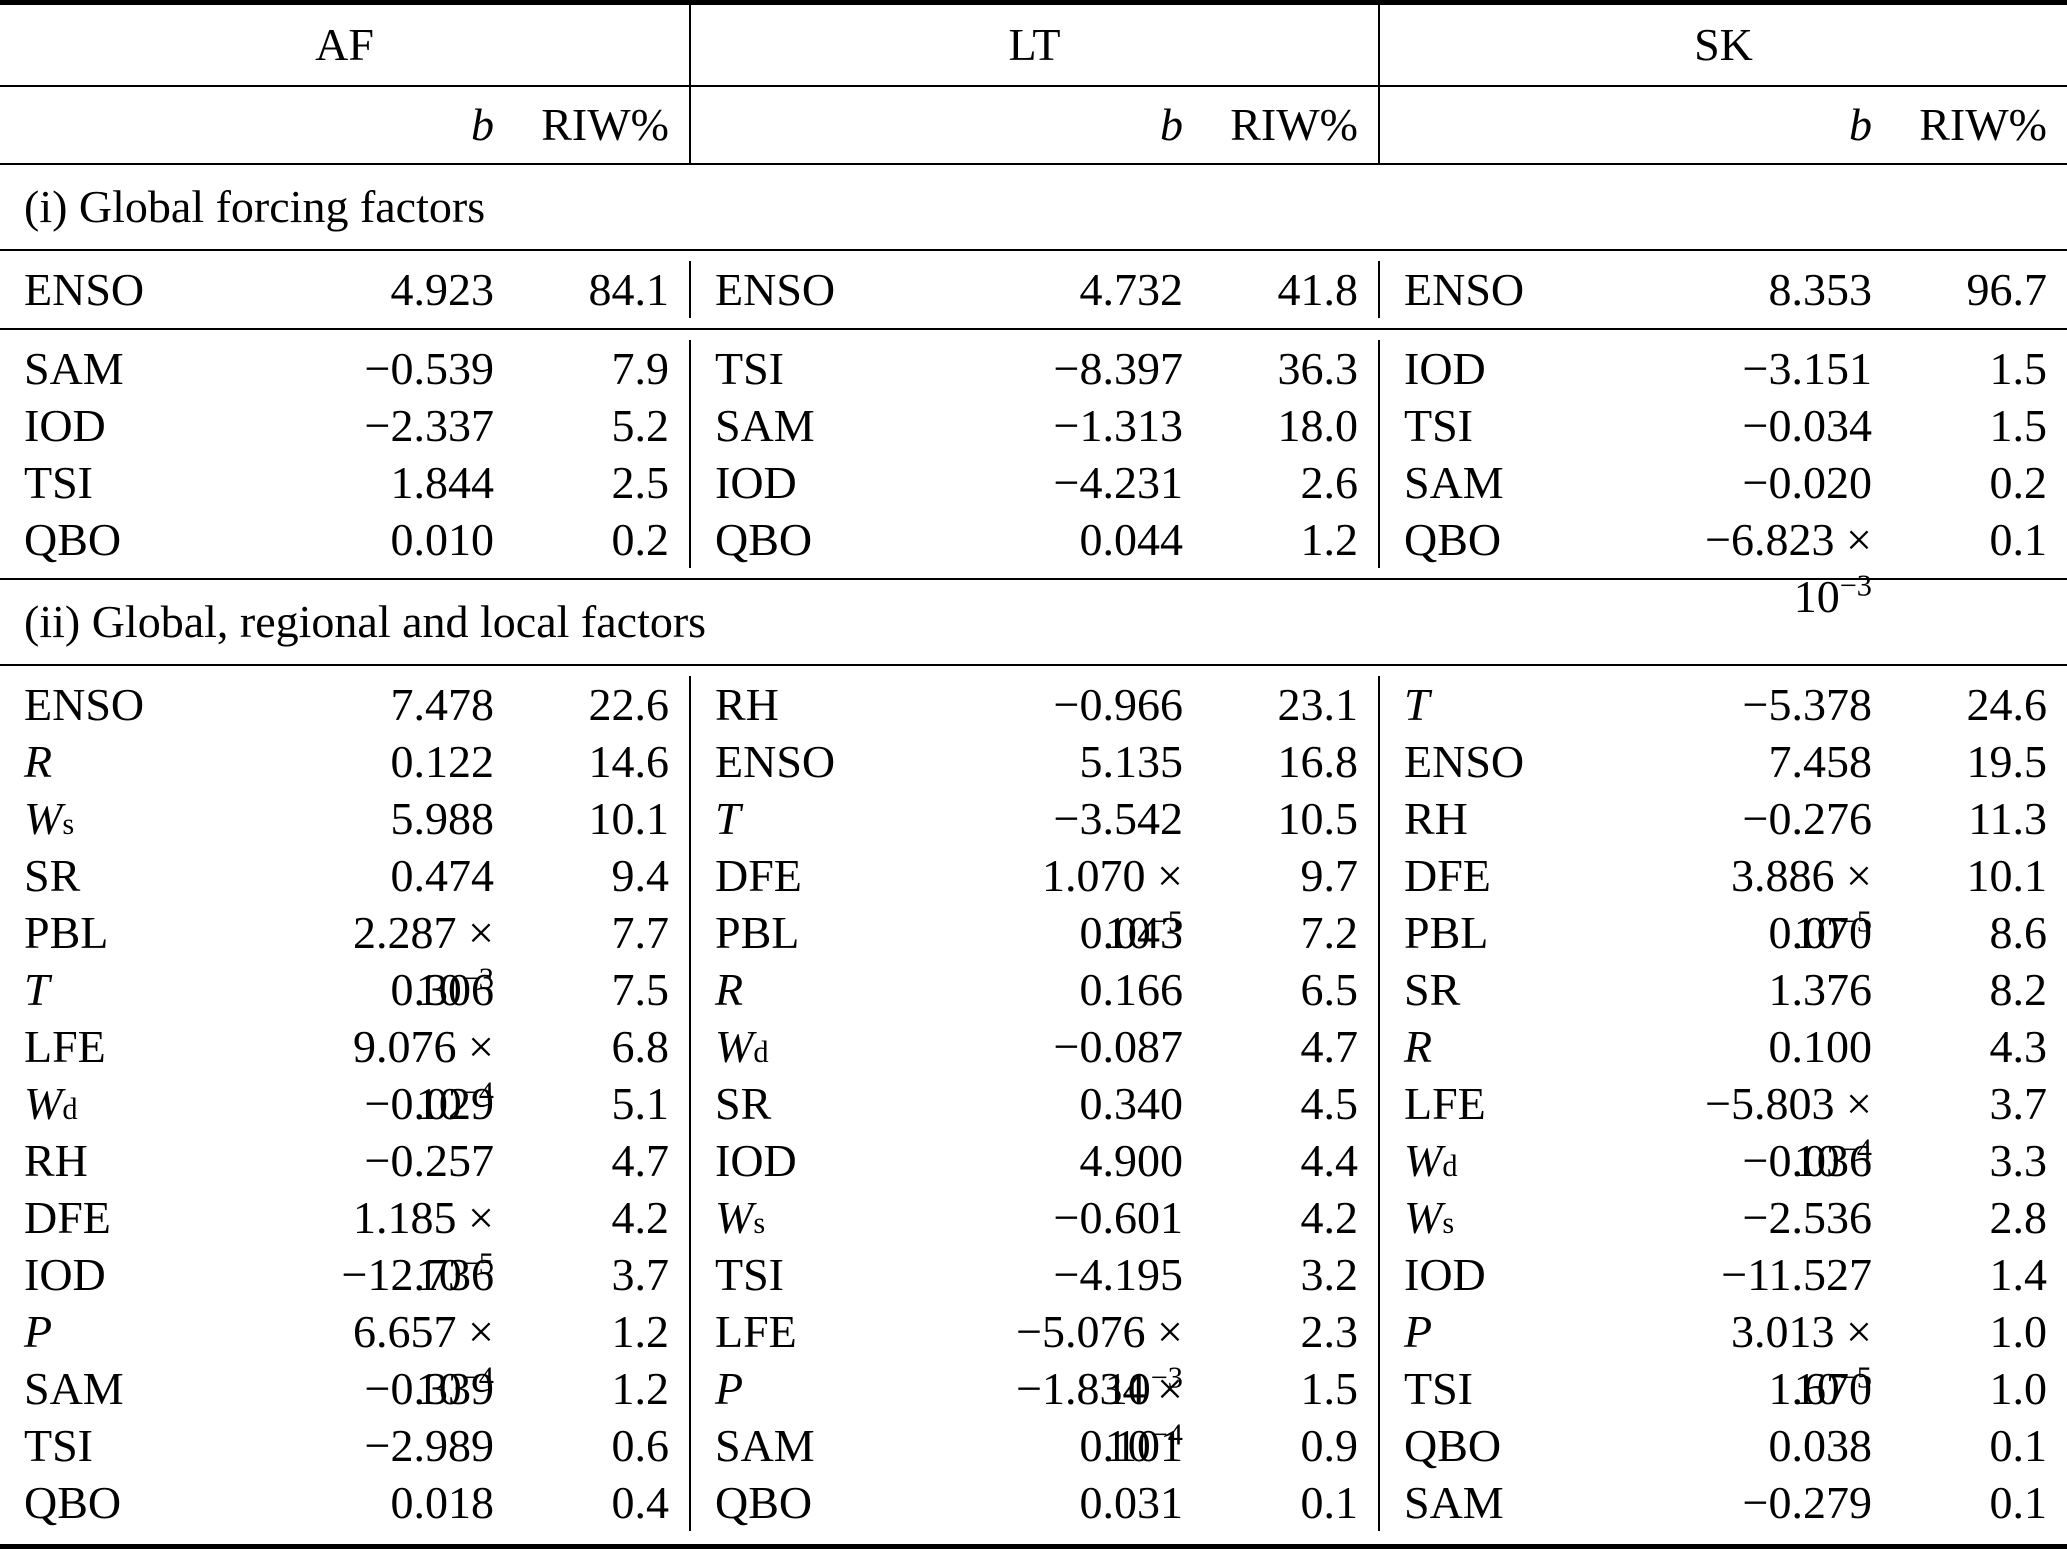 This screenshot has width=2067, height=1549. Describe the element at coordinates (840, 989) in the screenshot. I see `variable-cell: R` at that location.